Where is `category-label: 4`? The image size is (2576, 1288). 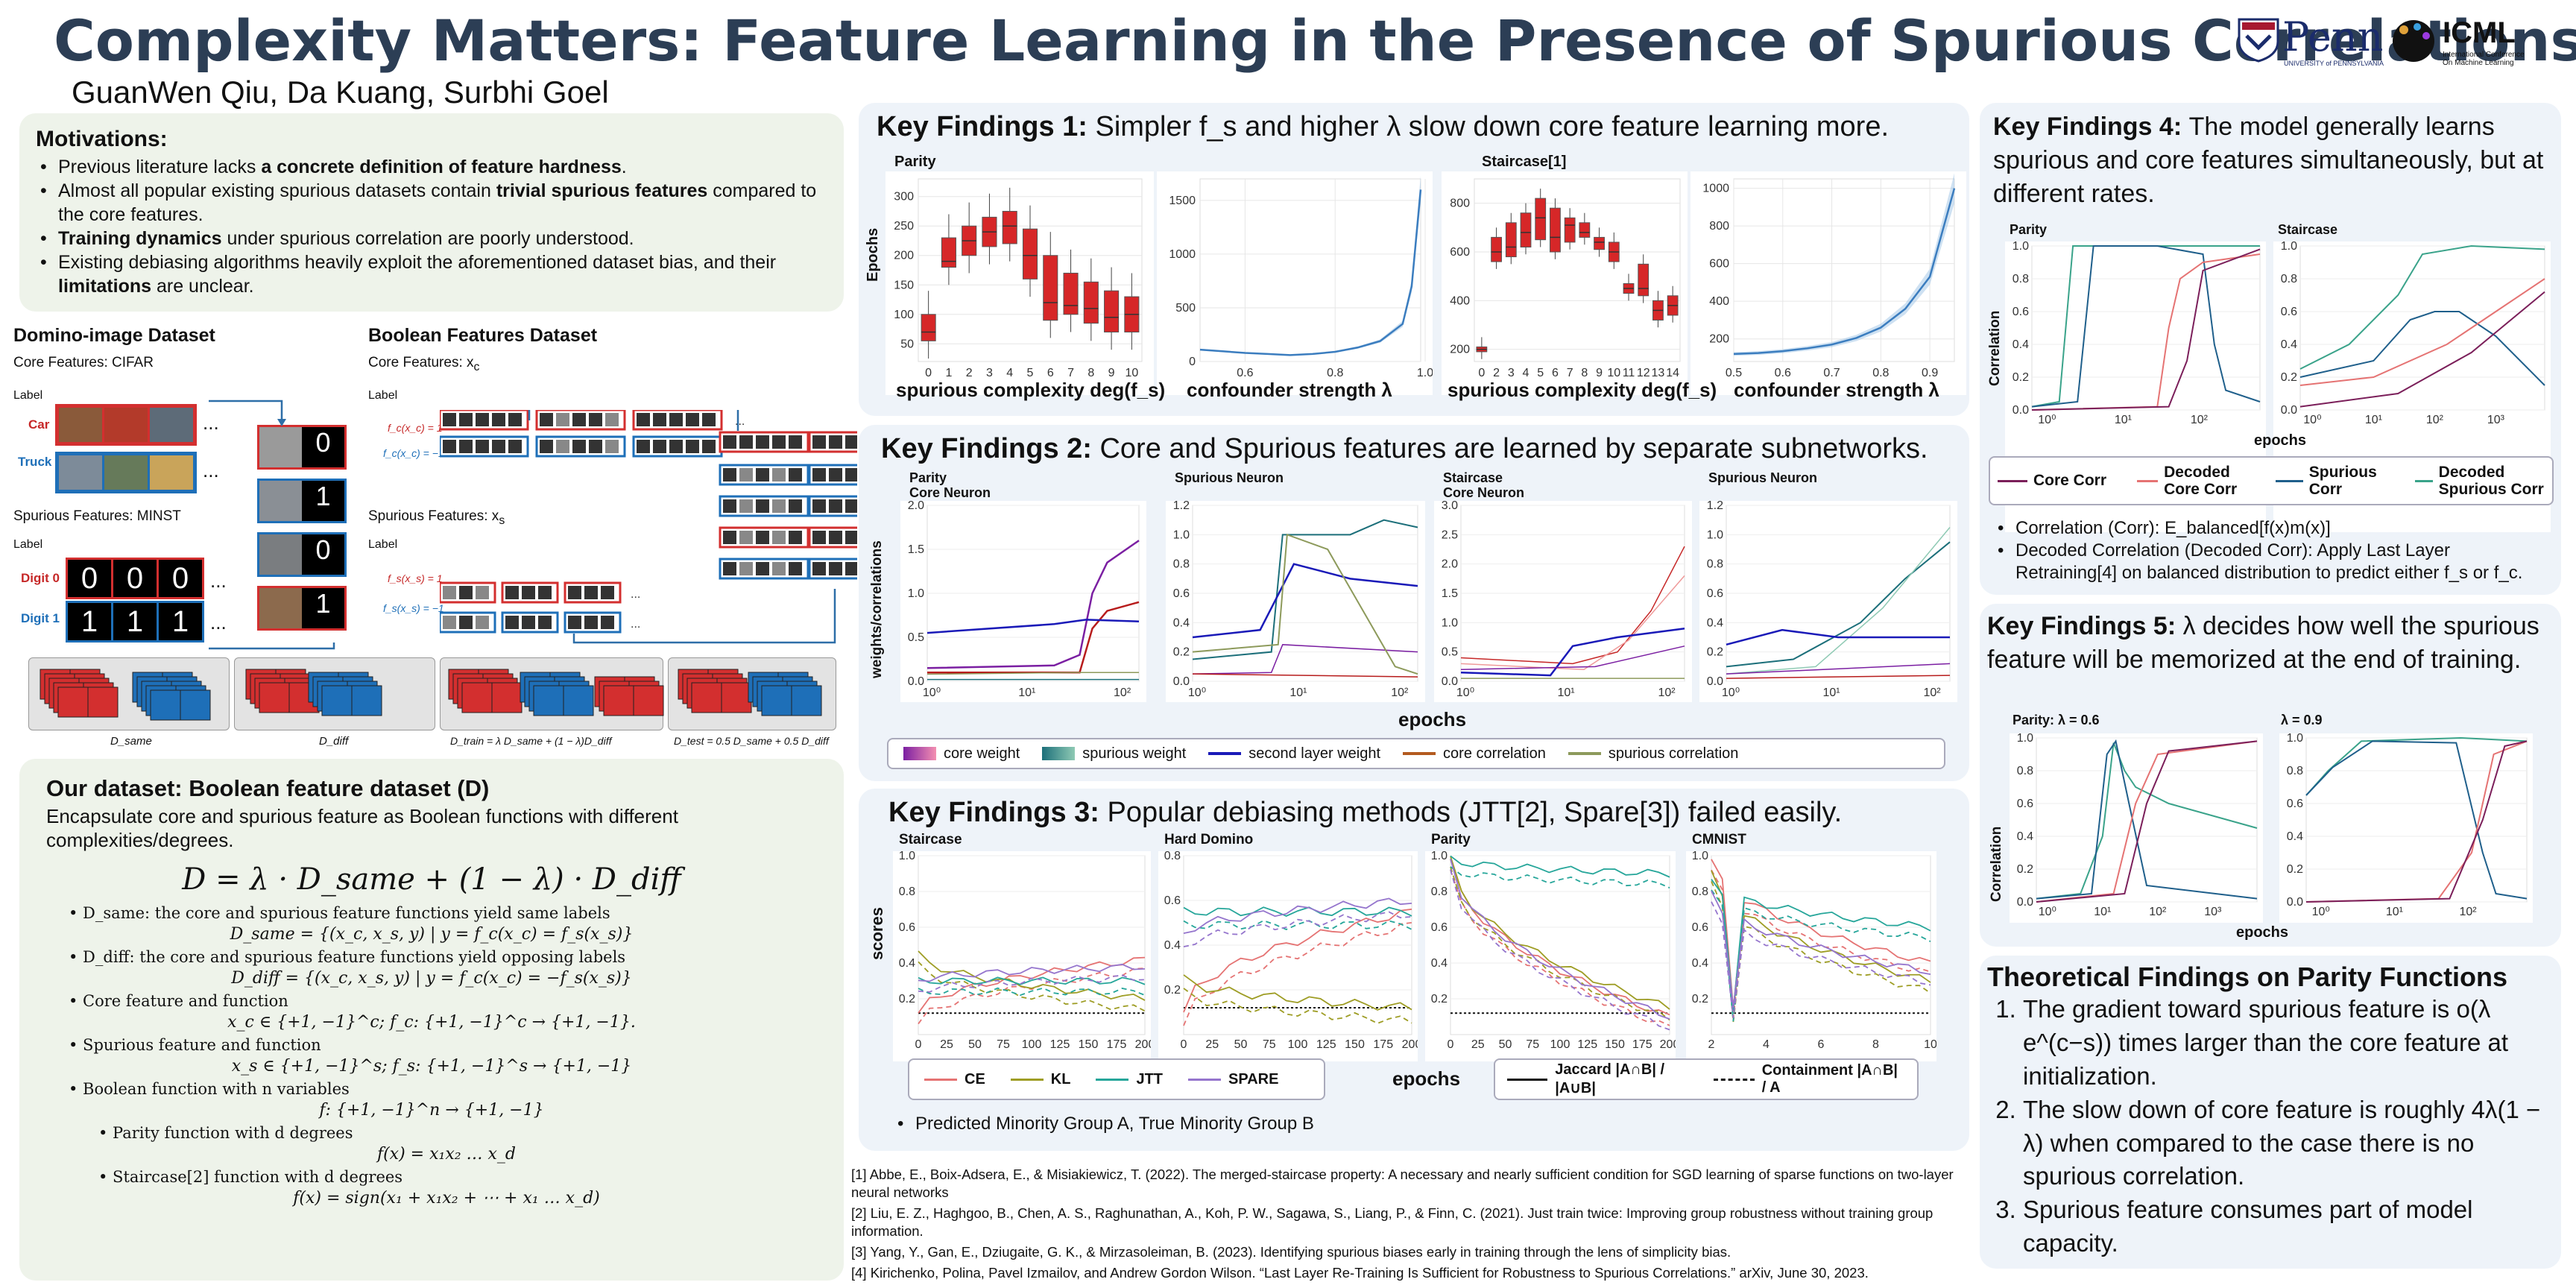
category-label: 4 is located at coordinates (1526, 373).